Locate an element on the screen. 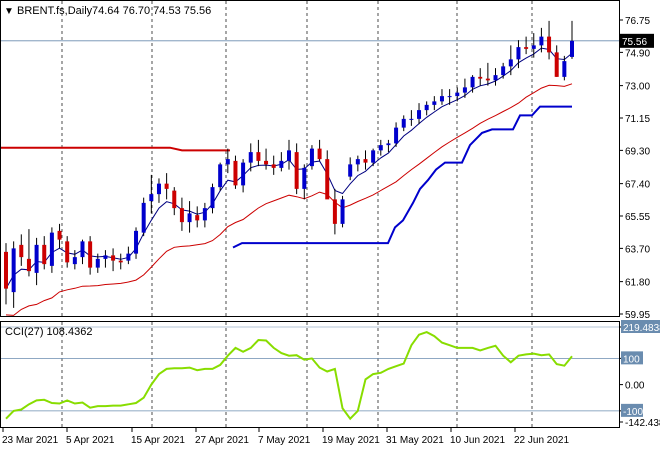  time-tick-label: 22 Jun 2021 is located at coordinates (541, 440).